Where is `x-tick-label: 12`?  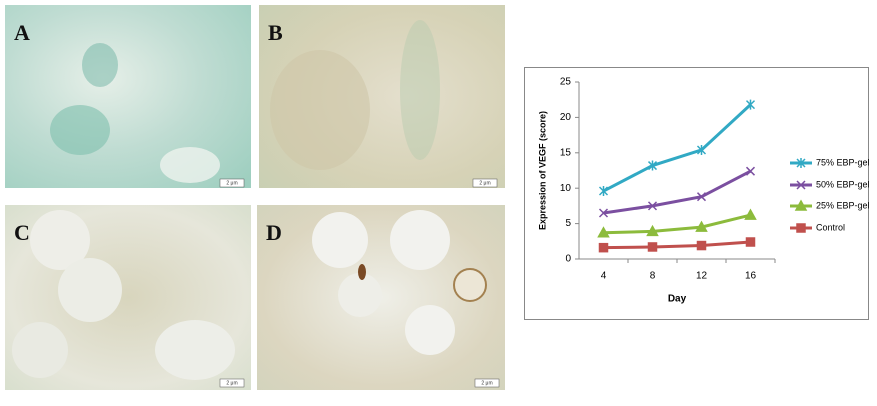
x-tick-label: 12 is located at coordinates (702, 276).